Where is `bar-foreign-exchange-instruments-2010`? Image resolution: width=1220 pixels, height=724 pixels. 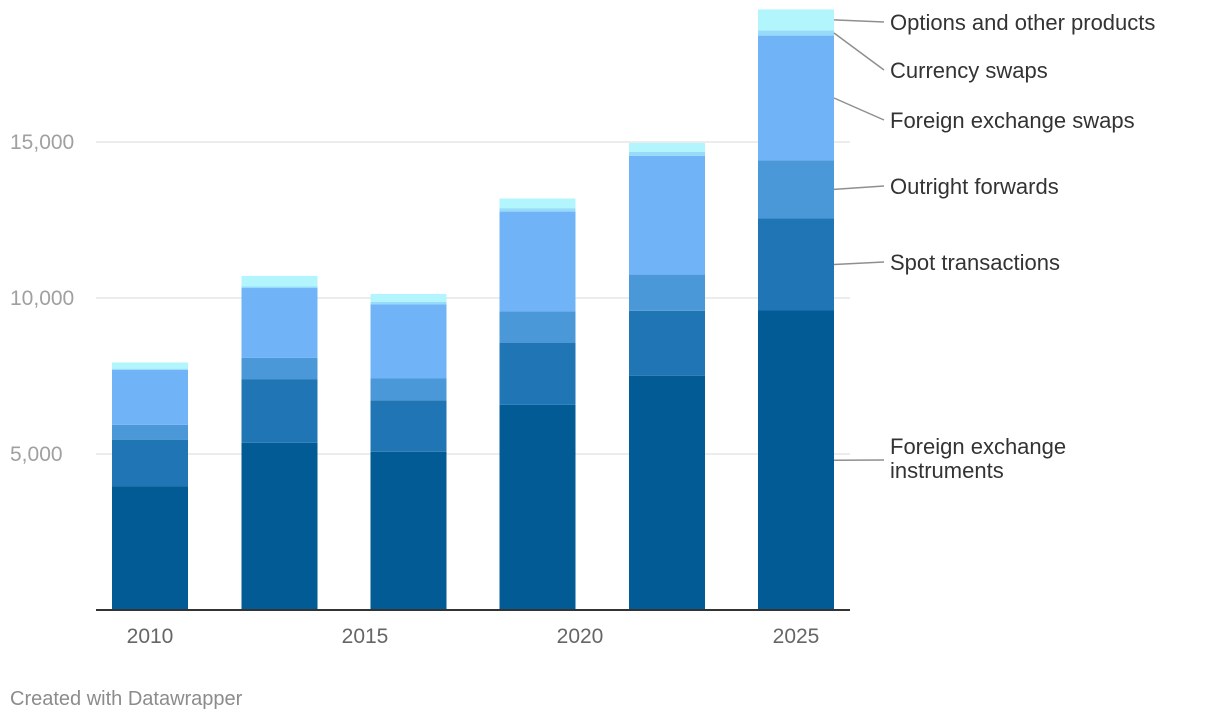
bar-foreign-exchange-instruments-2010 is located at coordinates (150, 548).